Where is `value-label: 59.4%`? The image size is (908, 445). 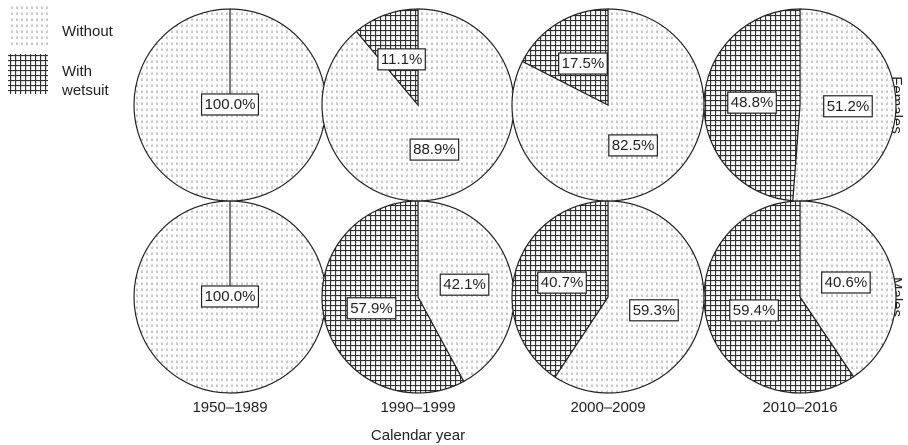
value-label: 59.4% is located at coordinates (754, 310).